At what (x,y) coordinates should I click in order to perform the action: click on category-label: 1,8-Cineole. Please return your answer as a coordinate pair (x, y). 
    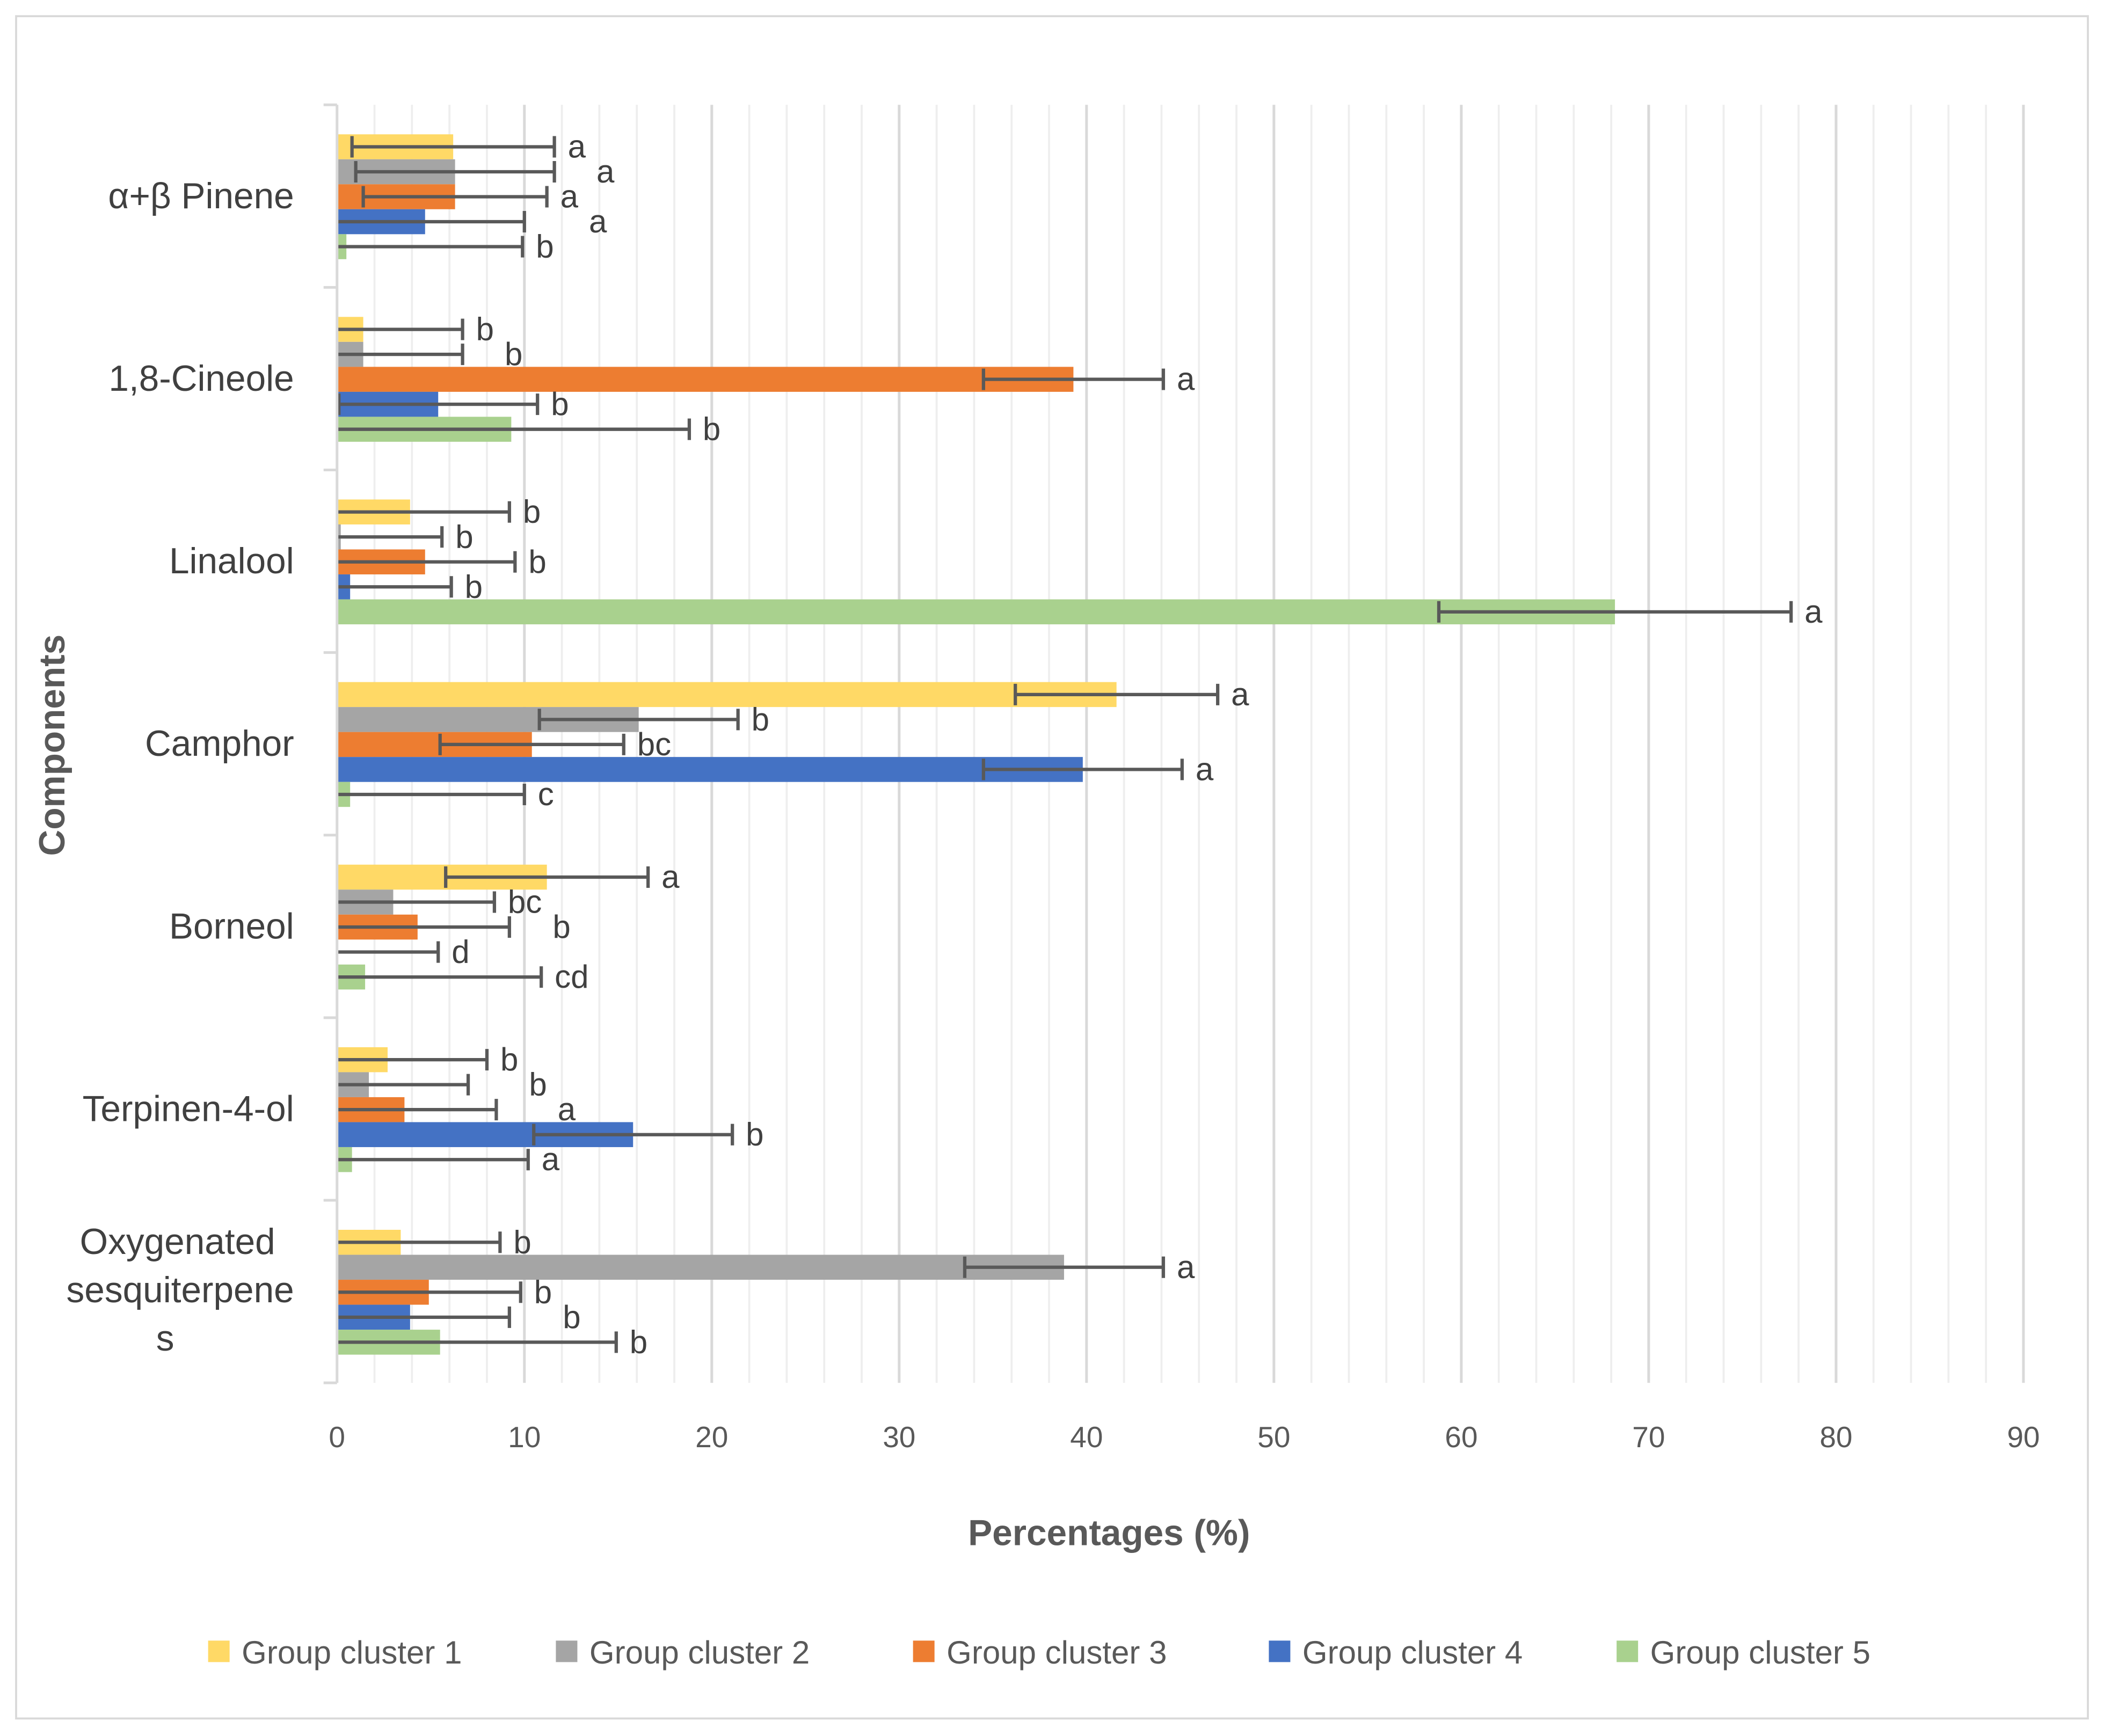
    Looking at the image, I should click on (201, 379).